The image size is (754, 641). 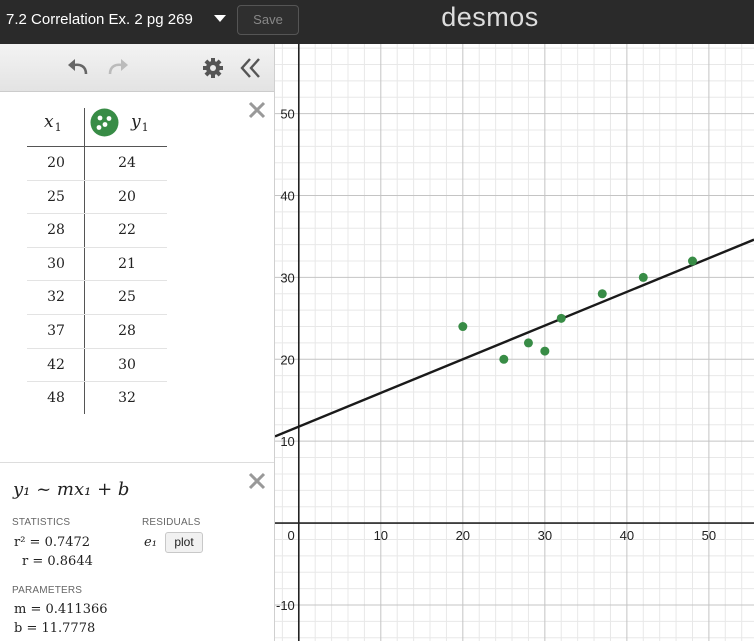 What do you see at coordinates (61, 609) in the screenshot?
I see `slope-parameter: m = 0.411366` at bounding box center [61, 609].